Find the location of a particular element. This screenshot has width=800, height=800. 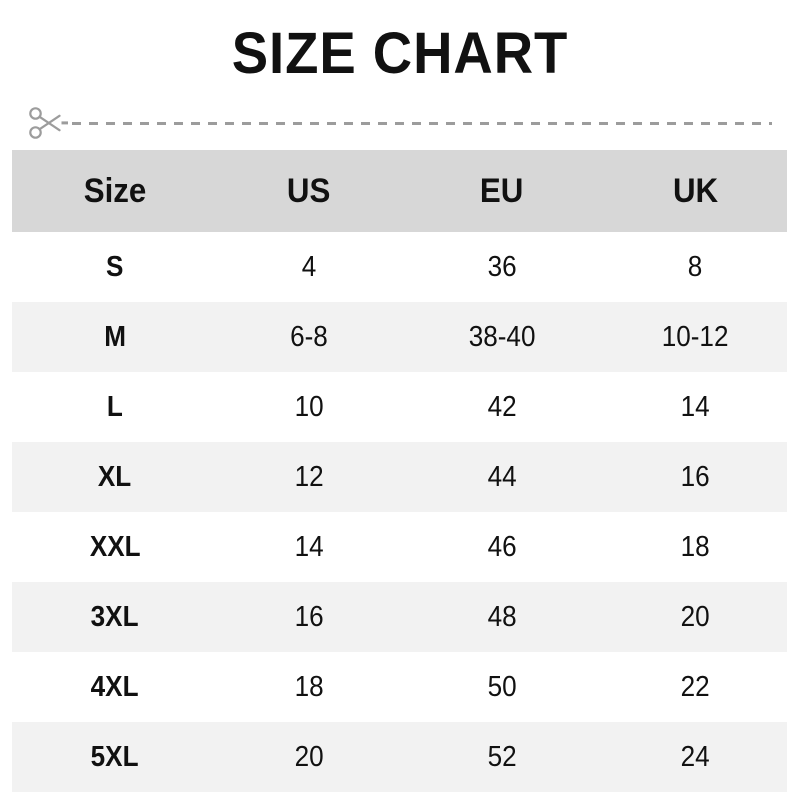

cell-size: S is located at coordinates (115, 266).